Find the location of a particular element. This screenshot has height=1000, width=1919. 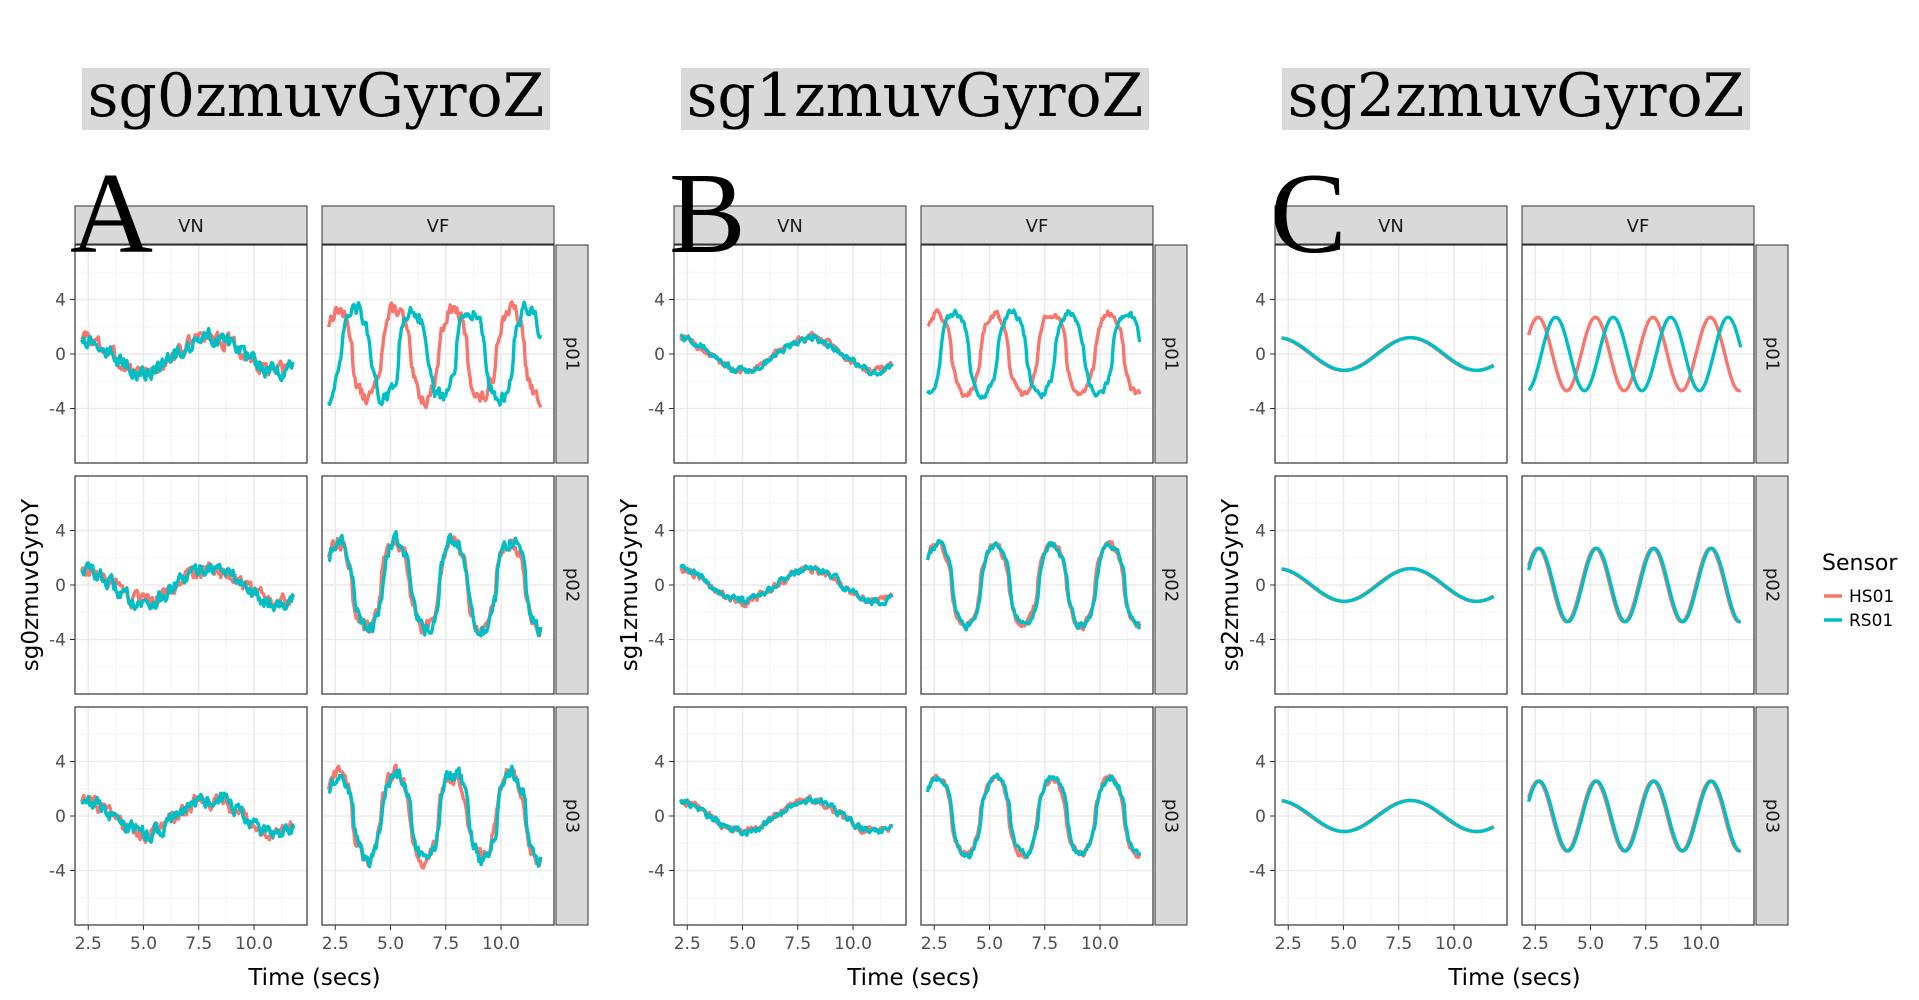

strip-label-p02: p02 is located at coordinates (572, 585).